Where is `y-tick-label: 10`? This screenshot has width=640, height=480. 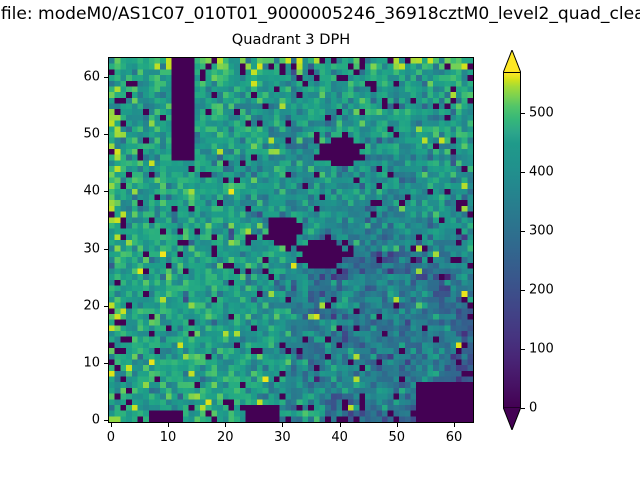 y-tick-label: 10 is located at coordinates (91, 363).